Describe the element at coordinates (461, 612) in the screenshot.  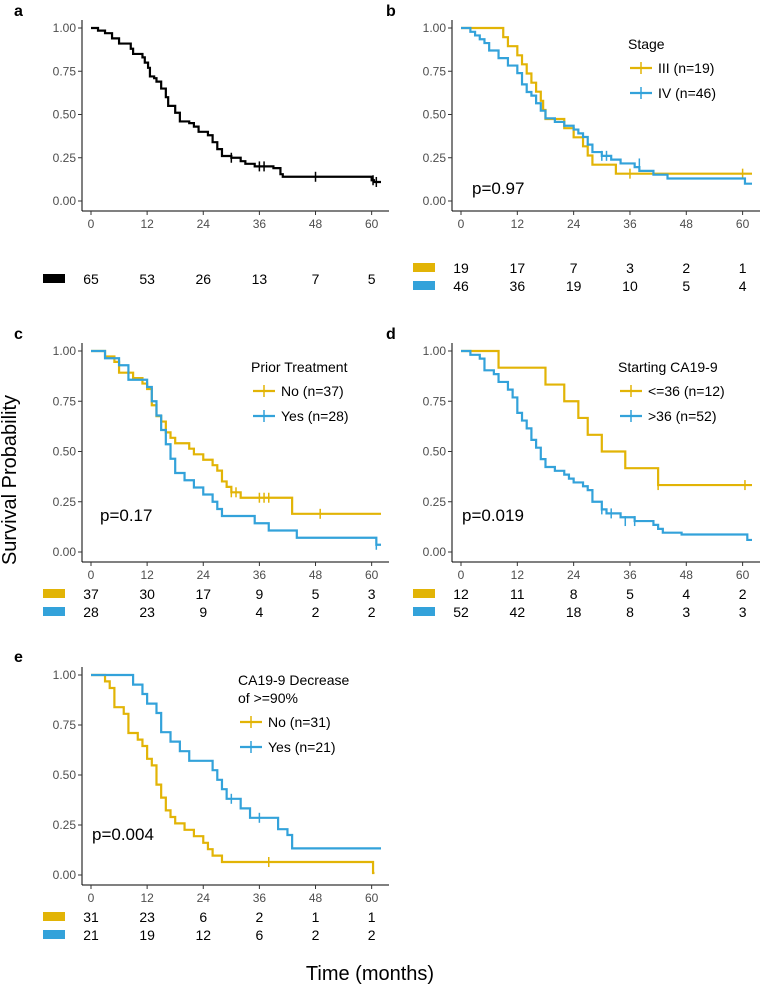
I see `panel-d-risk-value: 52` at that location.